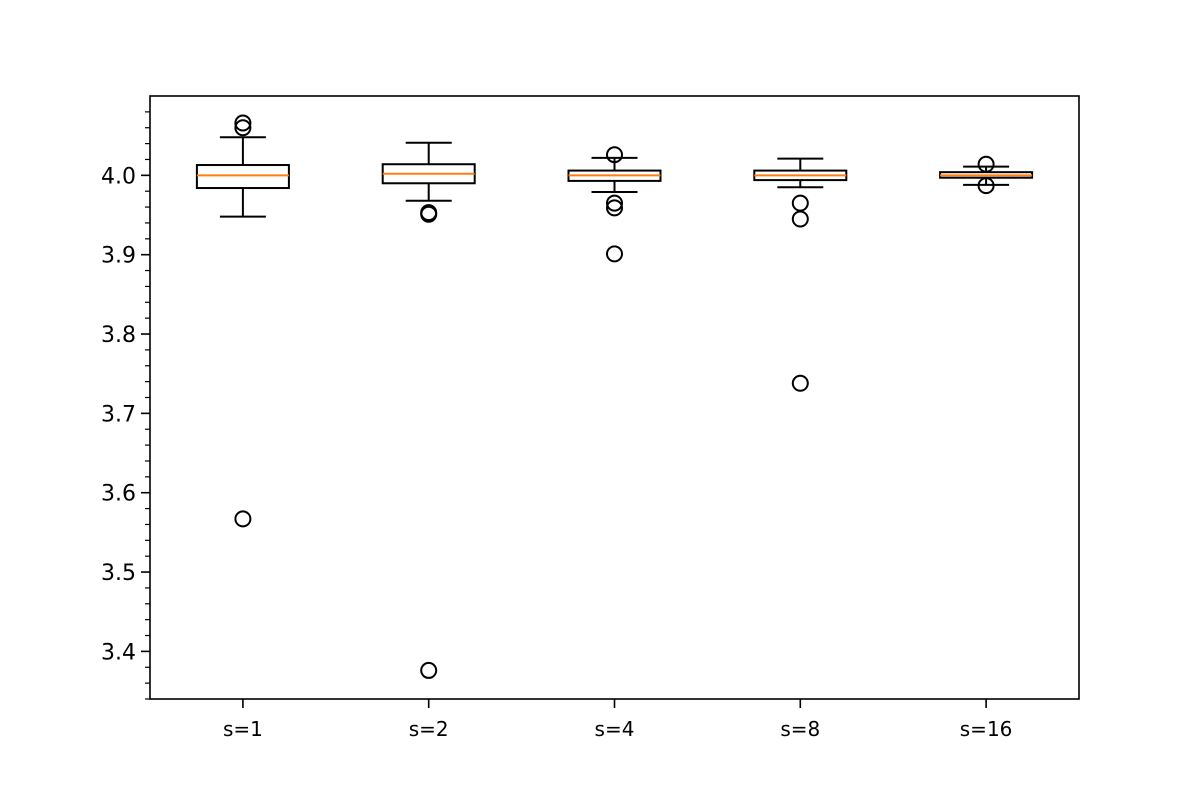  I want to click on y-axis-tick-labels: 3.4 3.5 3.6 3.7 3.8 3.9 4.0, so click(118, 414).